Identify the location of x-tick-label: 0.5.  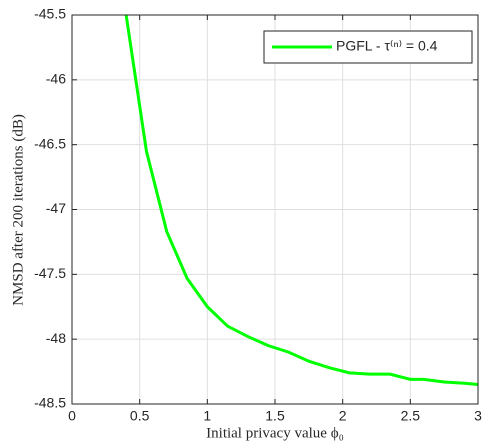
(140, 416).